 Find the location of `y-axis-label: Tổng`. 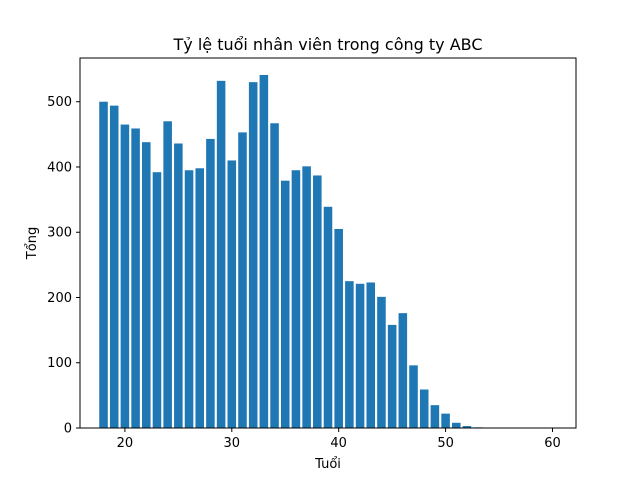

y-axis-label: Tổng is located at coordinates (32, 243).